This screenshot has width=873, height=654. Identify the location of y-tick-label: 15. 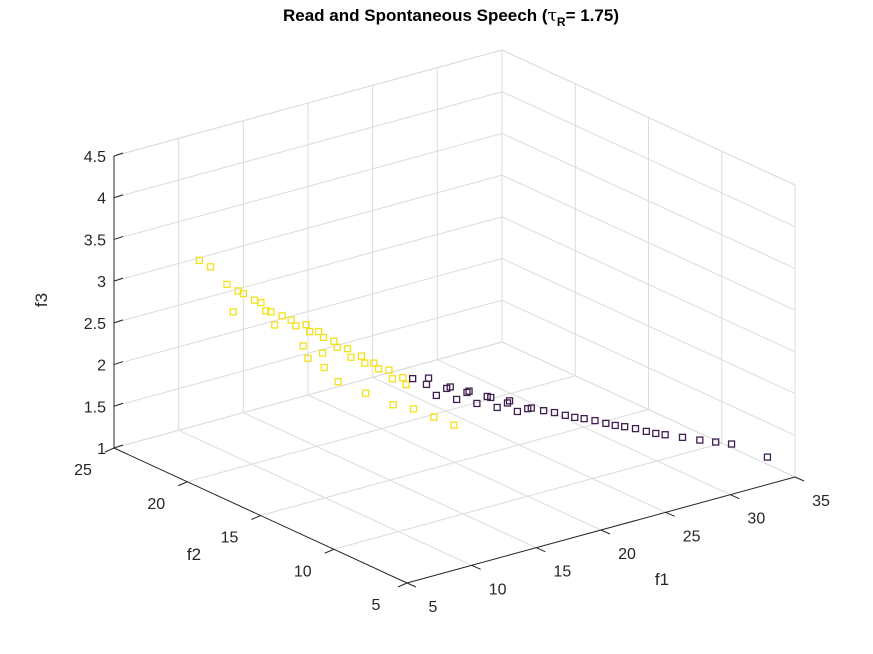
(230, 538).